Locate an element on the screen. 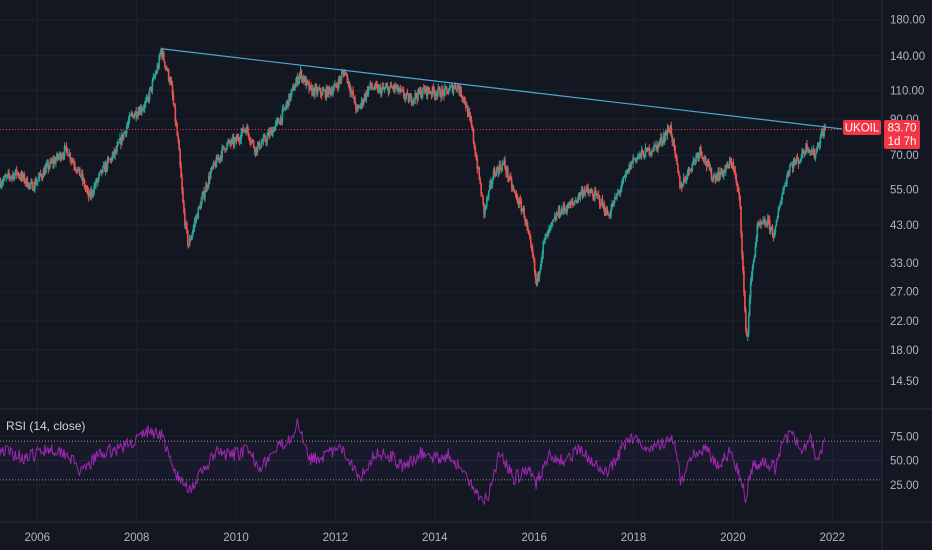 The image size is (932, 550). trendline is located at coordinates (502, 89).